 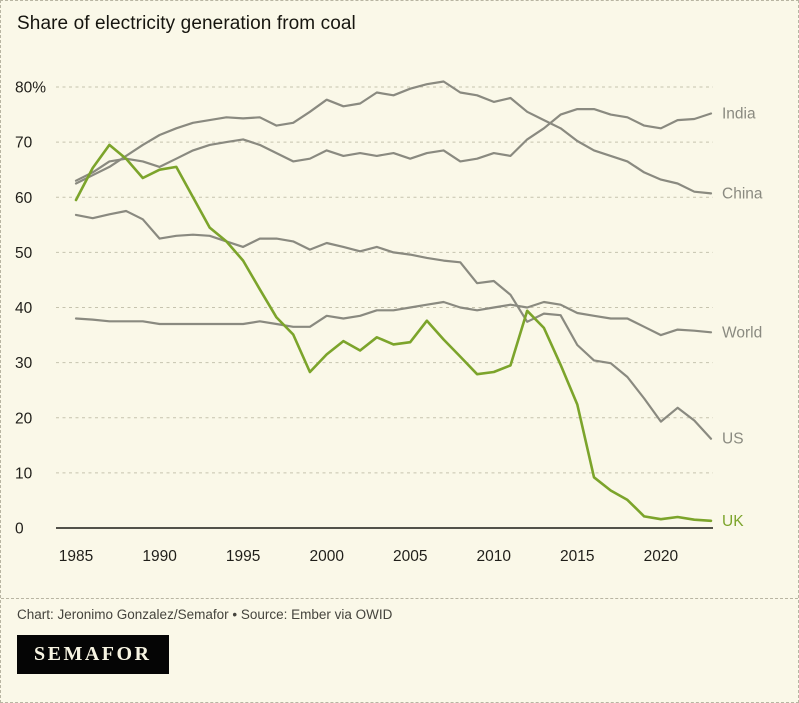 What do you see at coordinates (742, 332) in the screenshot?
I see `series-label-world: World` at bounding box center [742, 332].